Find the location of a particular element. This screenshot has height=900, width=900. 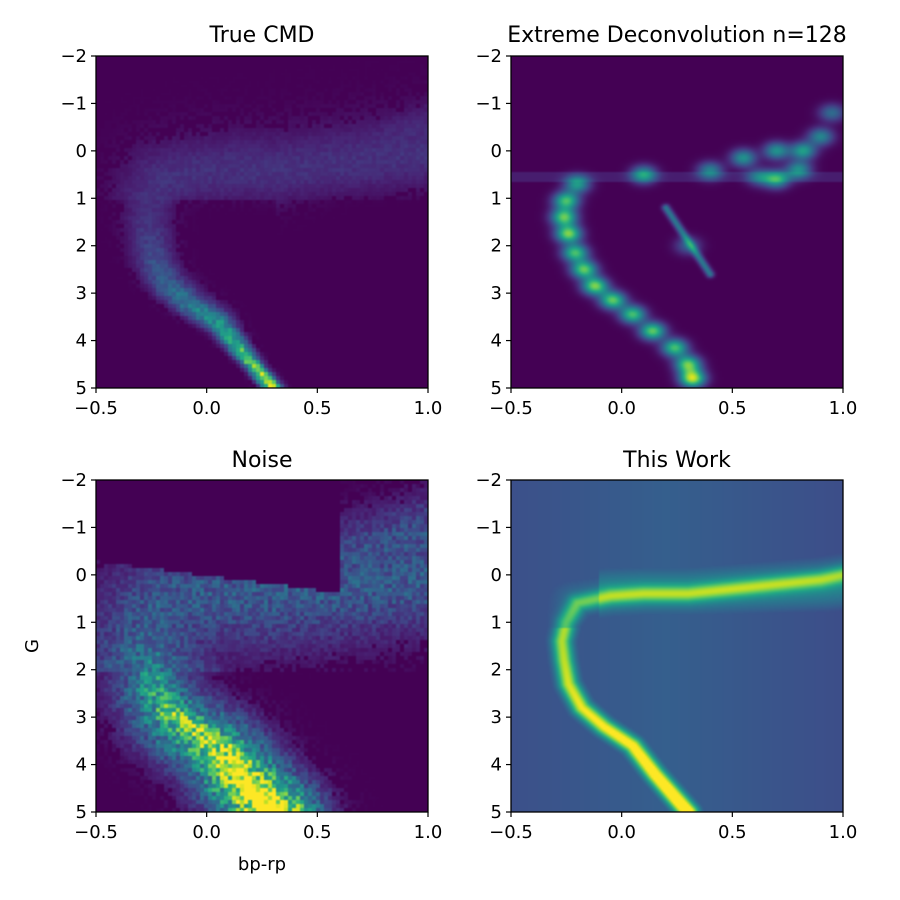

panel-title: True CMD is located at coordinates (261, 35).